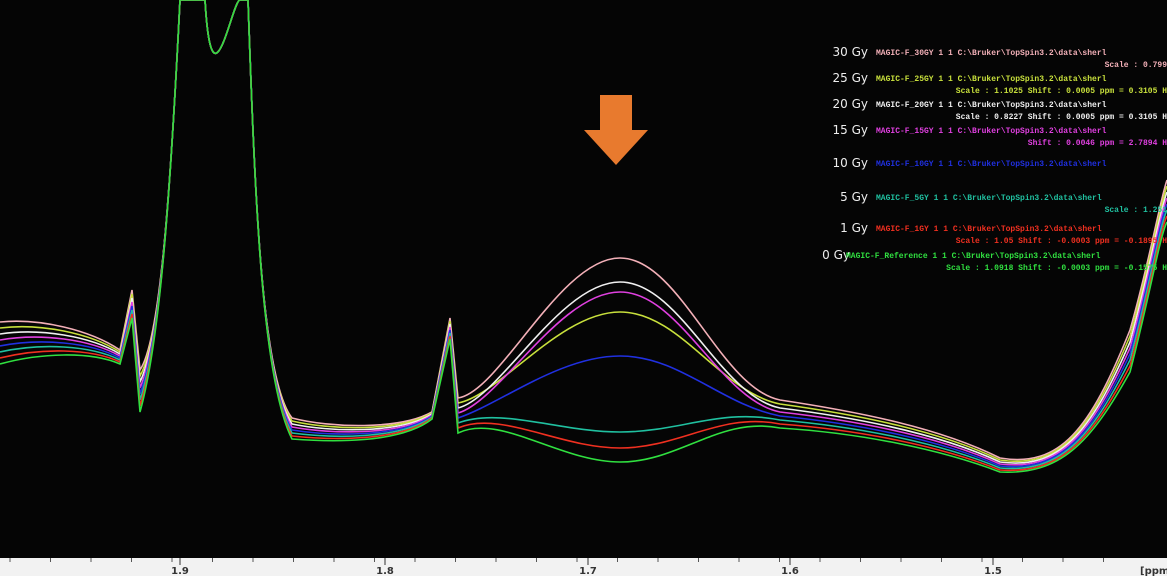 This screenshot has height=576, width=1167. What do you see at coordinates (588, 571) in the screenshot?
I see `tick-label: 1.7` at bounding box center [588, 571].